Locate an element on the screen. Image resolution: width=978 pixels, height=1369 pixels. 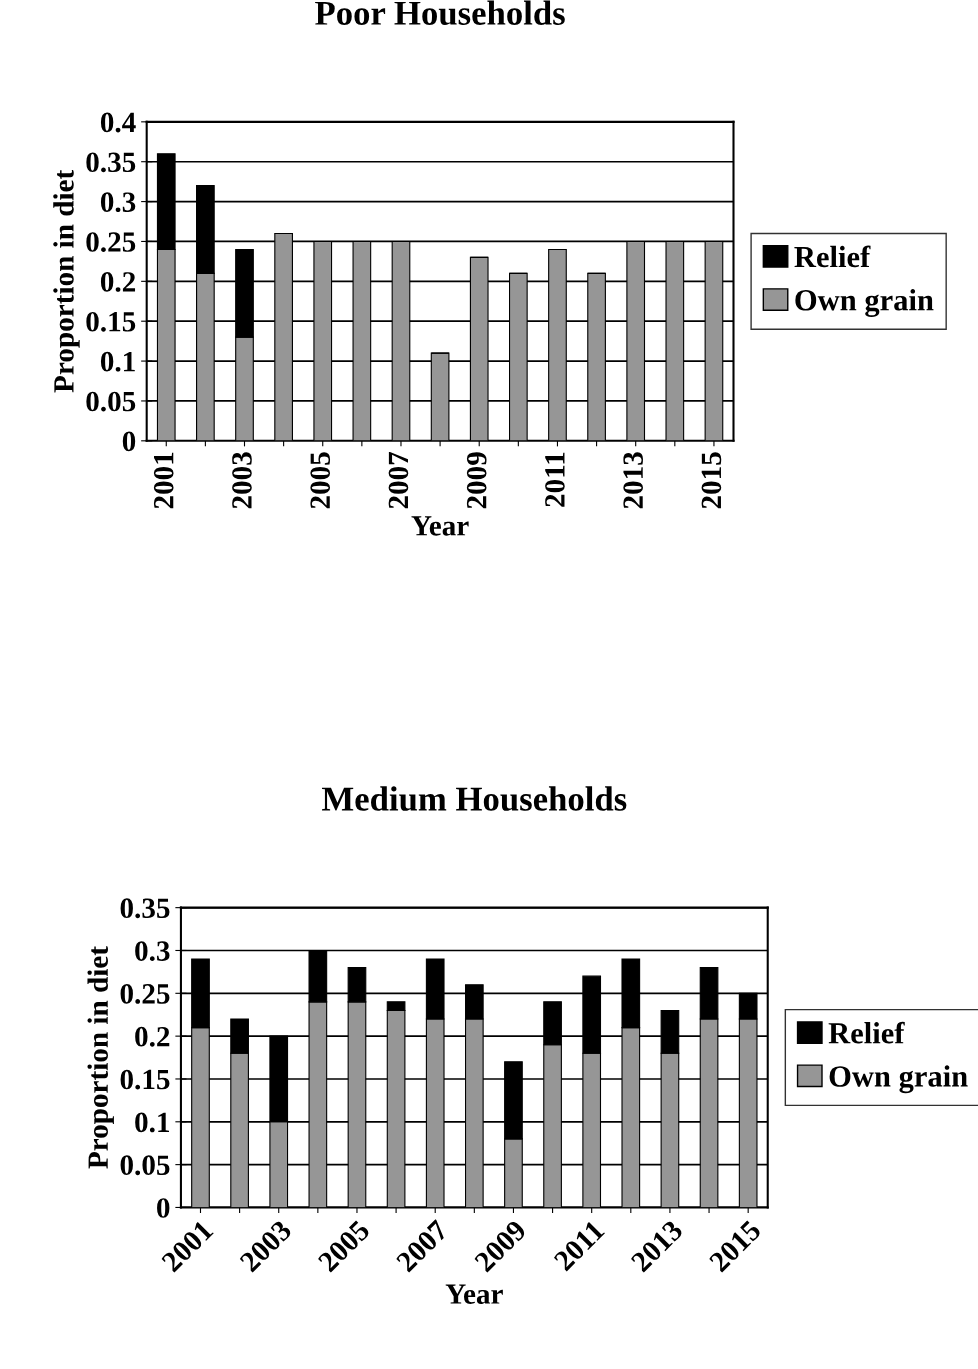
chart-title: Medium Households is located at coordinates (474, 798).